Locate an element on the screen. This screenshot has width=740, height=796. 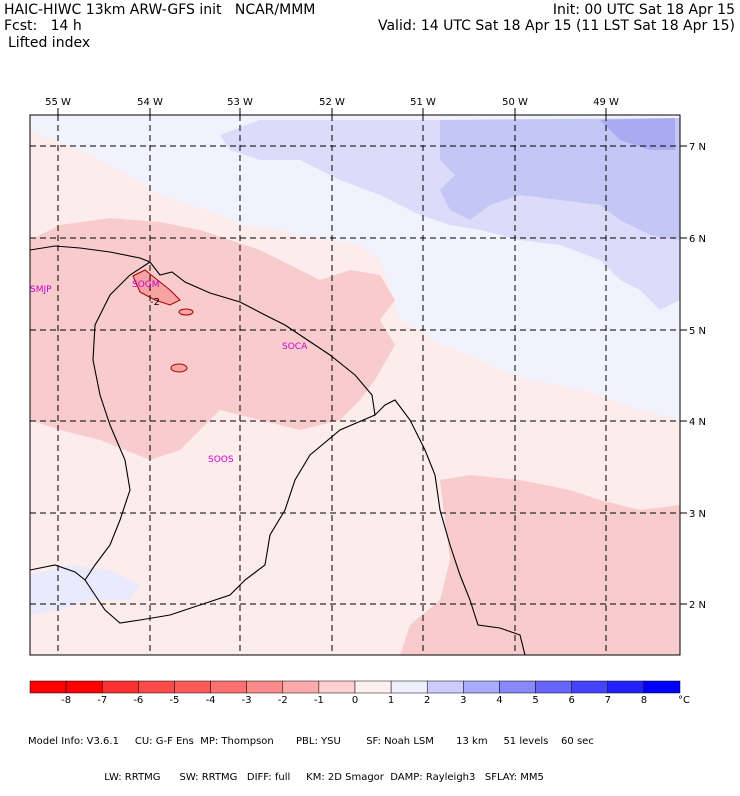
station-sogm: SOGM is located at coordinates (146, 285).